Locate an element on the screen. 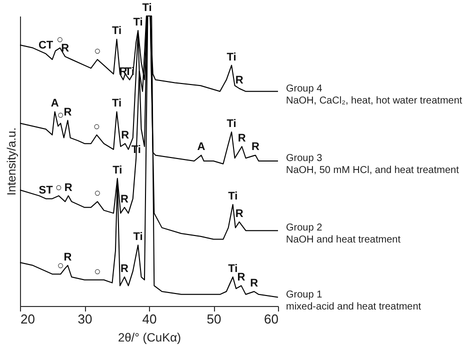 The image size is (474, 345). series-label: Group 1 is located at coordinates (304, 294).